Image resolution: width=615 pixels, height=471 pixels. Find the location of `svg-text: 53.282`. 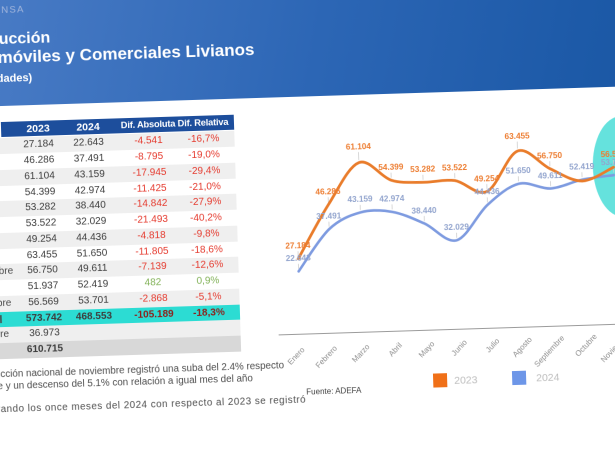

svg-text: 53.282 is located at coordinates (423, 170).